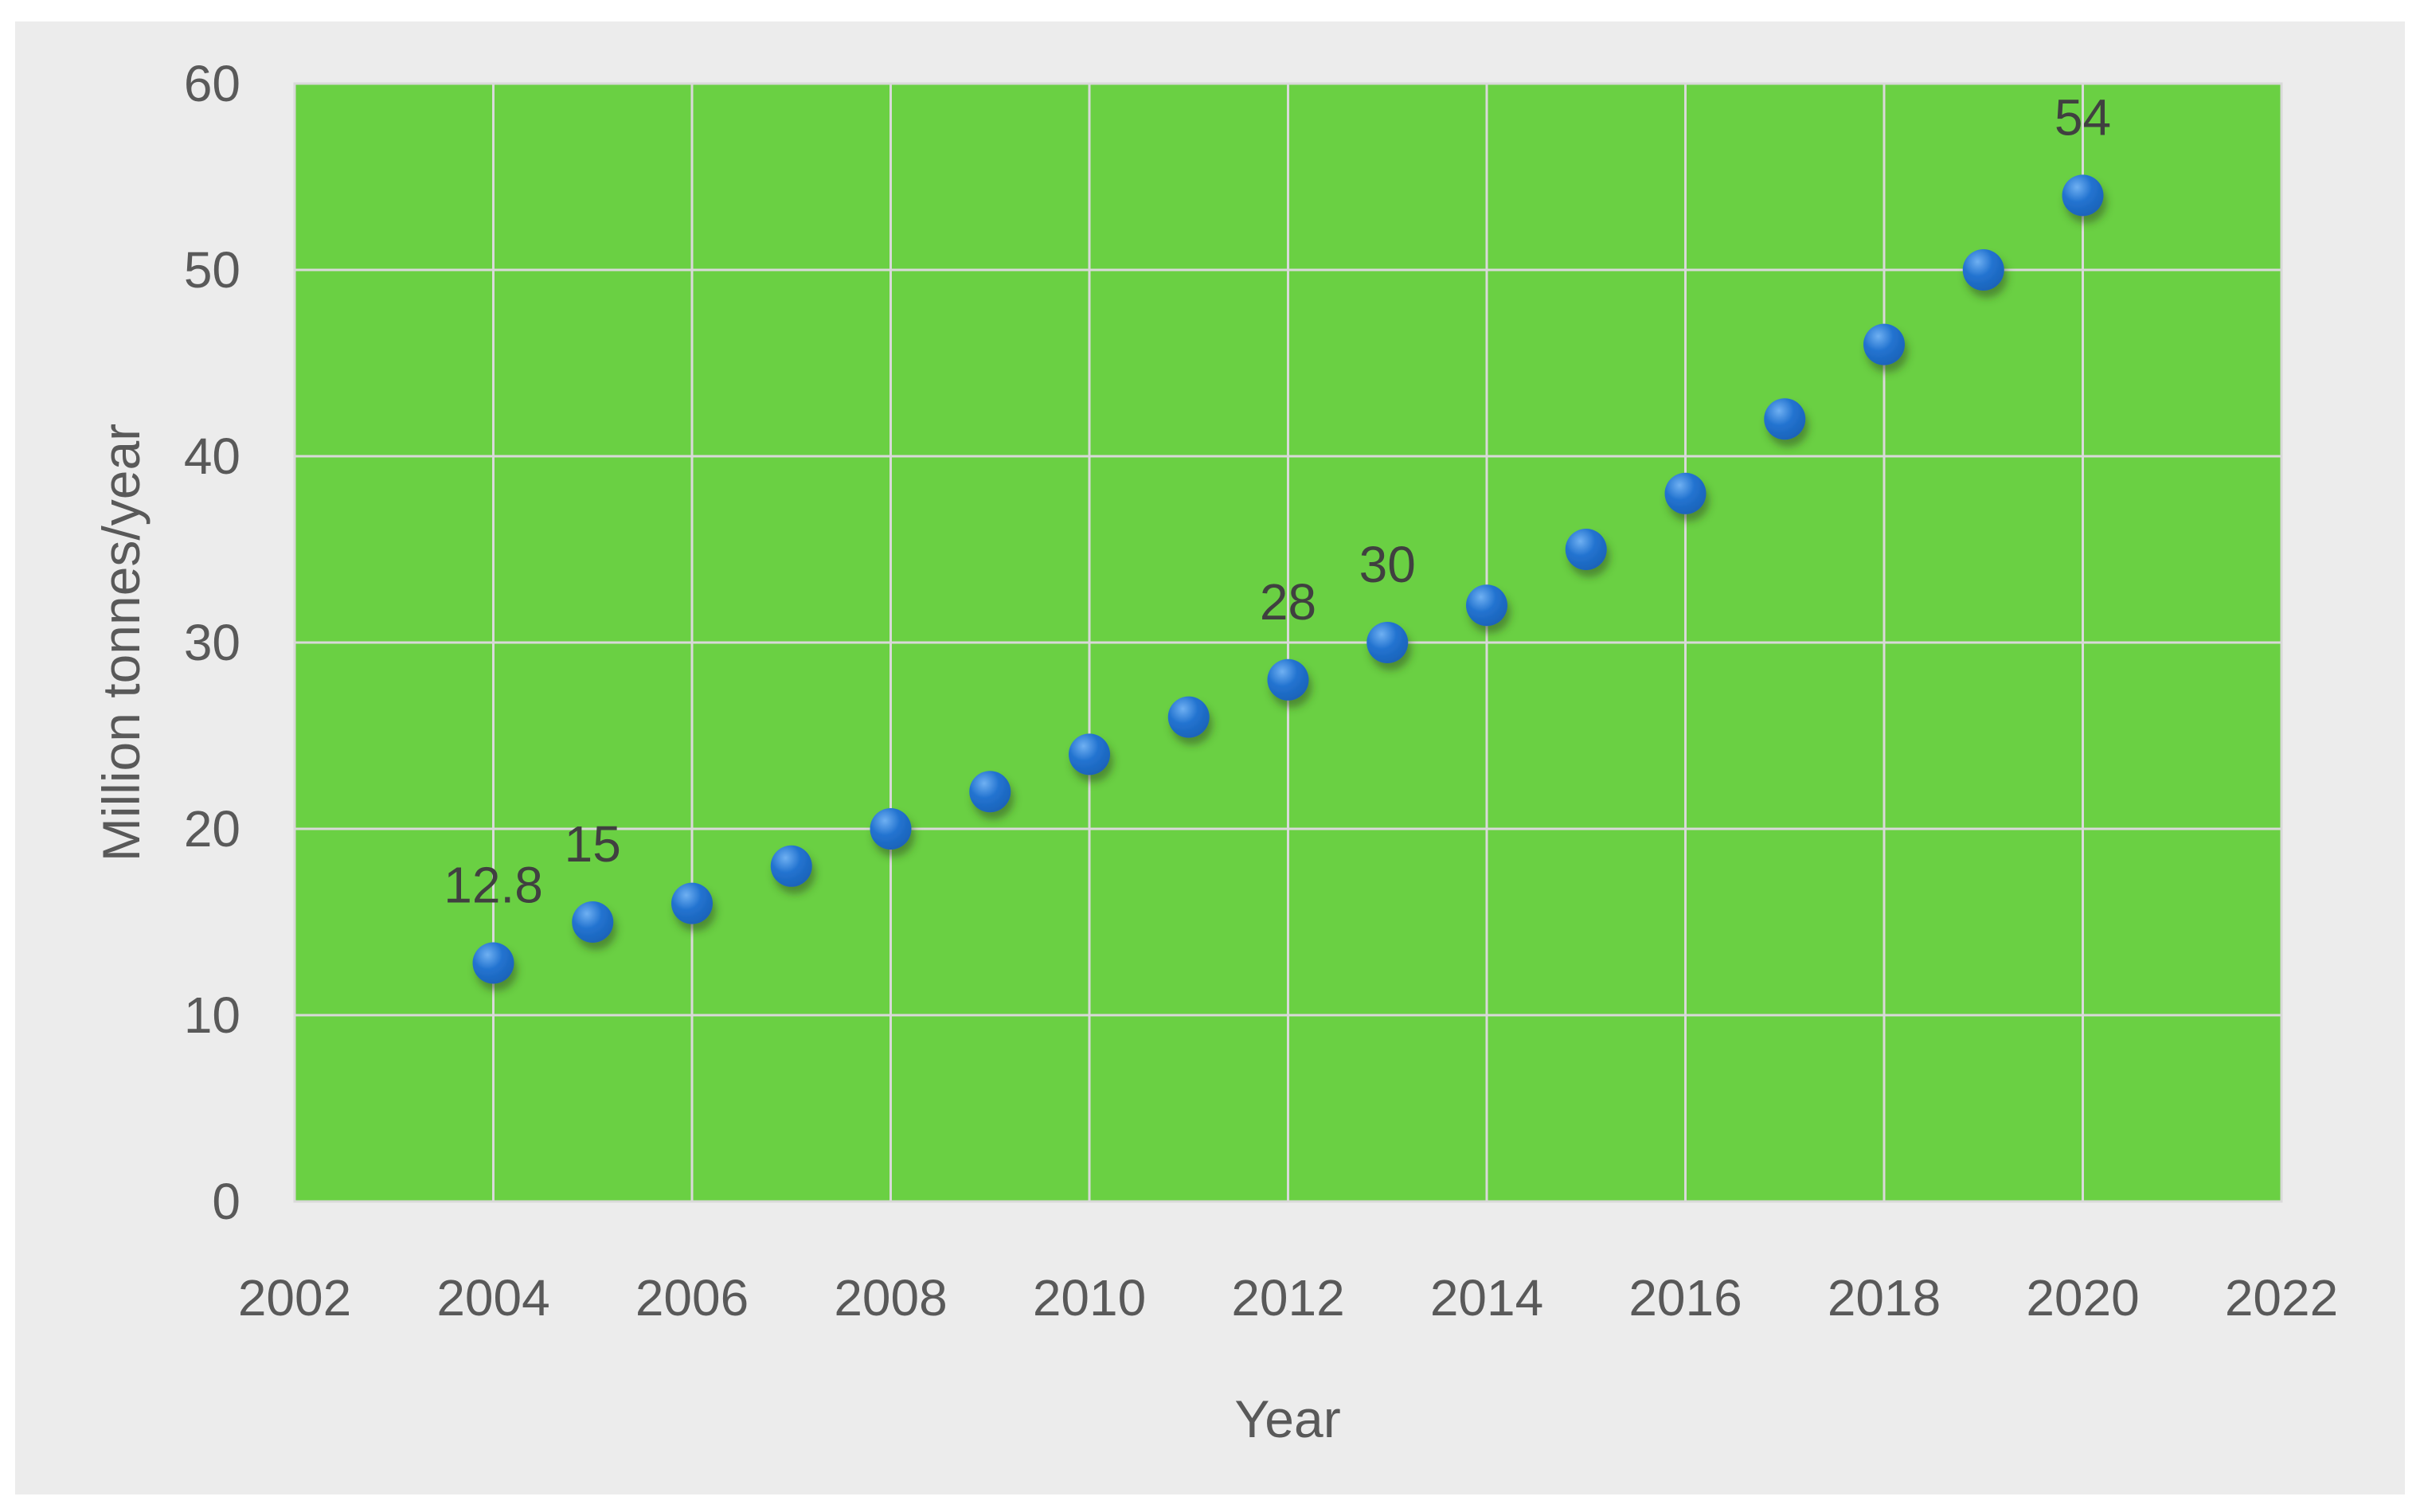 This screenshot has height=1512, width=2424. What do you see at coordinates (2083, 195) in the screenshot?
I see `data-point-2020` at bounding box center [2083, 195].